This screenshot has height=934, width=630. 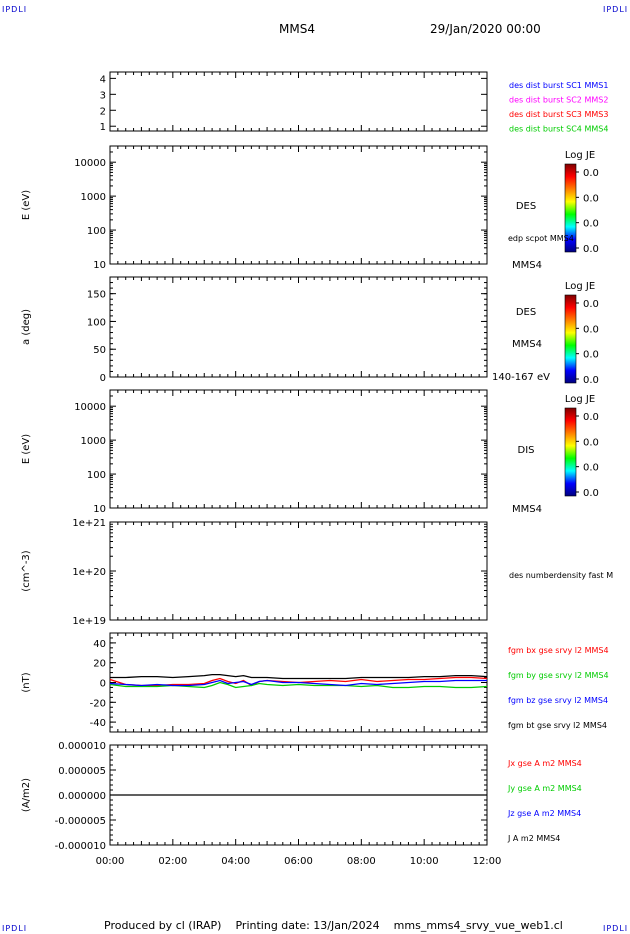 I want to click on y-tick-label-burst: 1, so click(x=103, y=127).